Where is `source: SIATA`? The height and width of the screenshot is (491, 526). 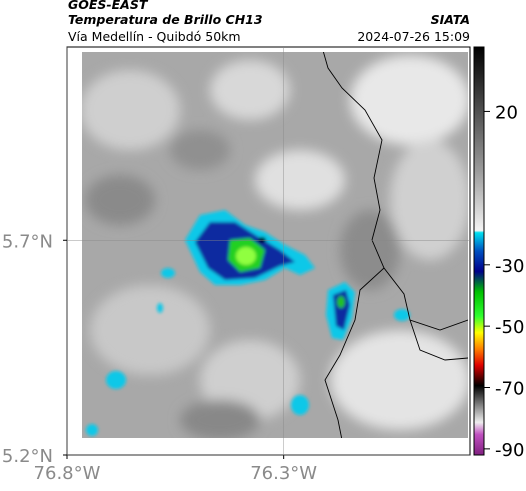 source: SIATA is located at coordinates (450, 19).